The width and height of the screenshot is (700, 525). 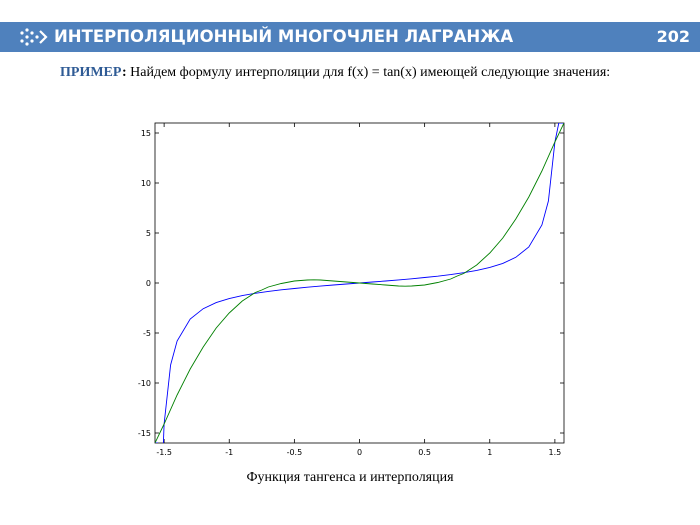 I want to click on chevron-dots-icon, so click(x=34, y=37).